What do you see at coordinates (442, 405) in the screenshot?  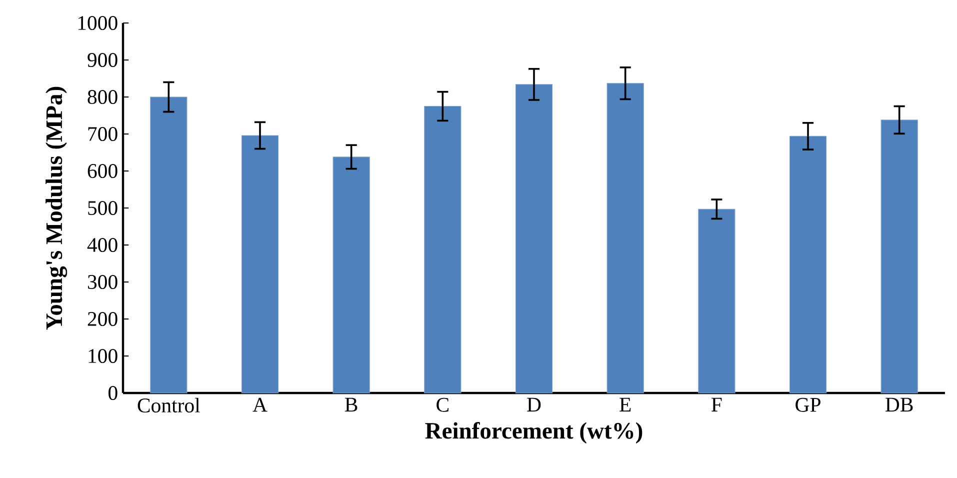 I see `x-tick-label: C` at bounding box center [442, 405].